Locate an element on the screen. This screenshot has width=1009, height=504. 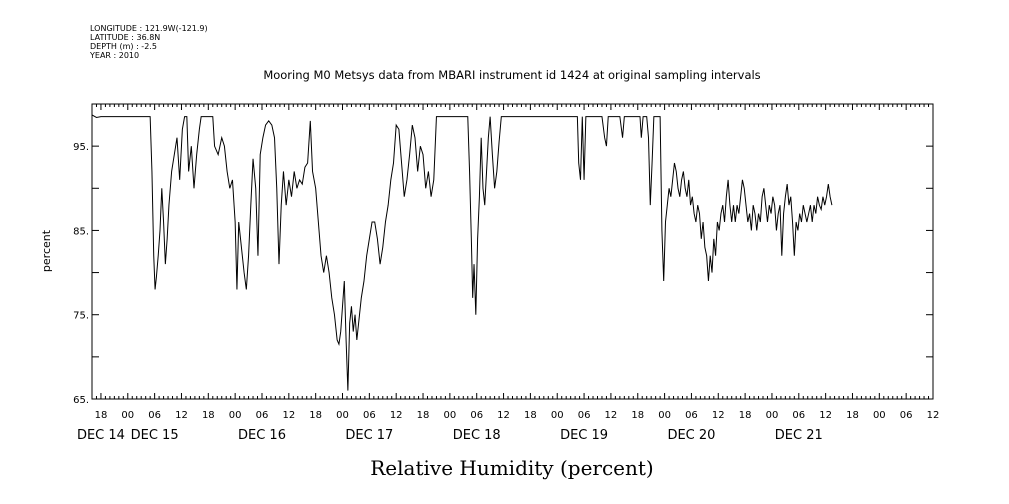
x-day-label: DEC 20 is located at coordinates (691, 435).